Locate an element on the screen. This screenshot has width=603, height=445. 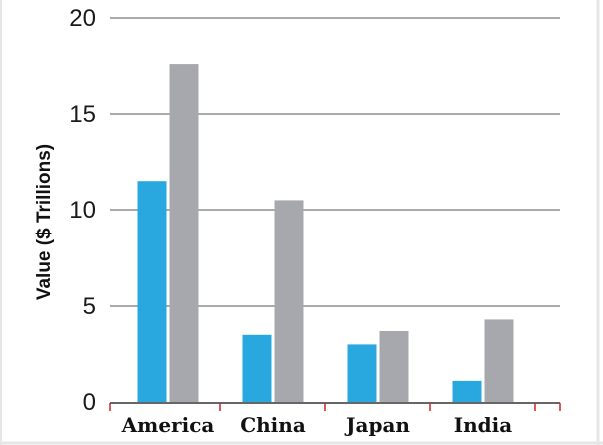
x-category-label-china: China is located at coordinates (273, 425).